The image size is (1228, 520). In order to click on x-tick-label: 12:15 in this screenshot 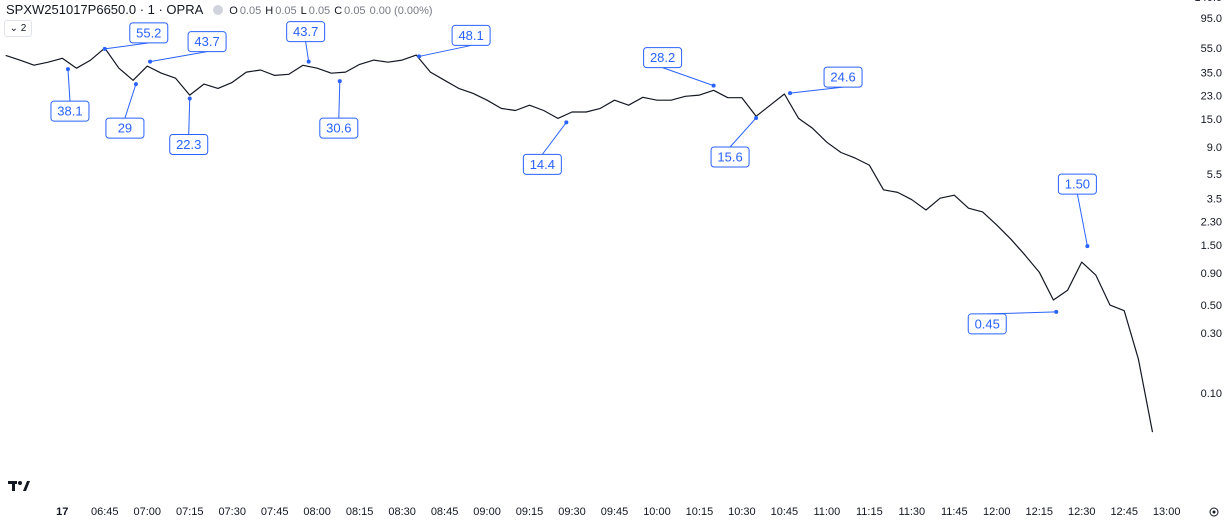, I will do `click(1039, 512)`.